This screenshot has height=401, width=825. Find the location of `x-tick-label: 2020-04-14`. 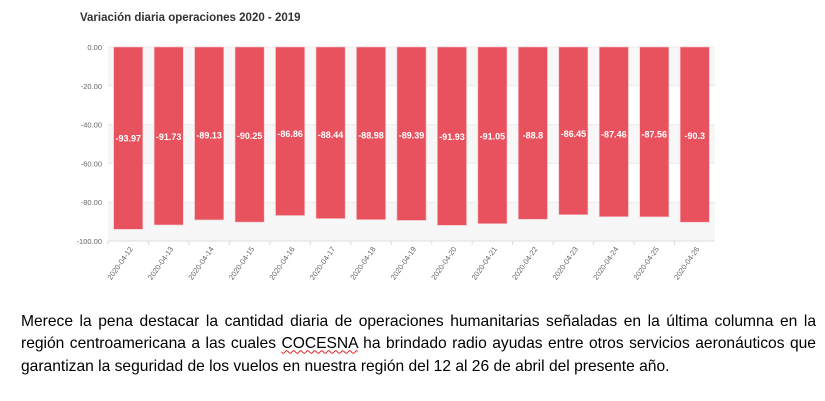

x-tick-label: 2020-04-14 is located at coordinates (200, 263).